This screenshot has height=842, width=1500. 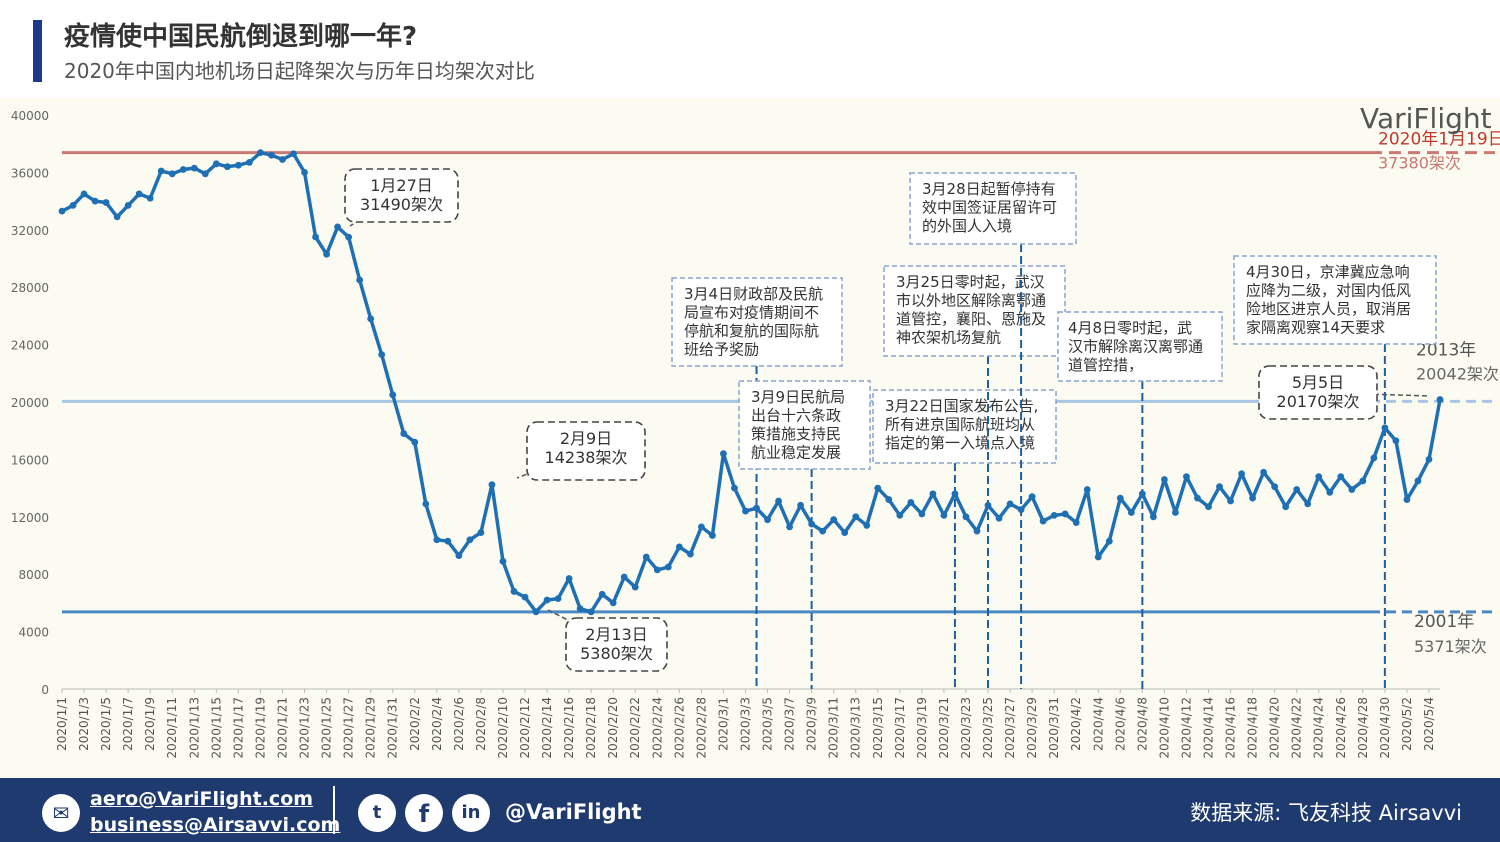 I want to click on x-tick-label: 2020/1/23, so click(x=305, y=728).